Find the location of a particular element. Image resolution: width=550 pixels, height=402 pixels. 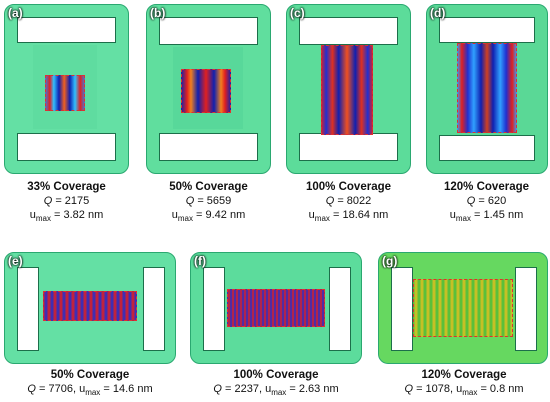

caption-u: umax = 18.64 nm is located at coordinates (348, 216).